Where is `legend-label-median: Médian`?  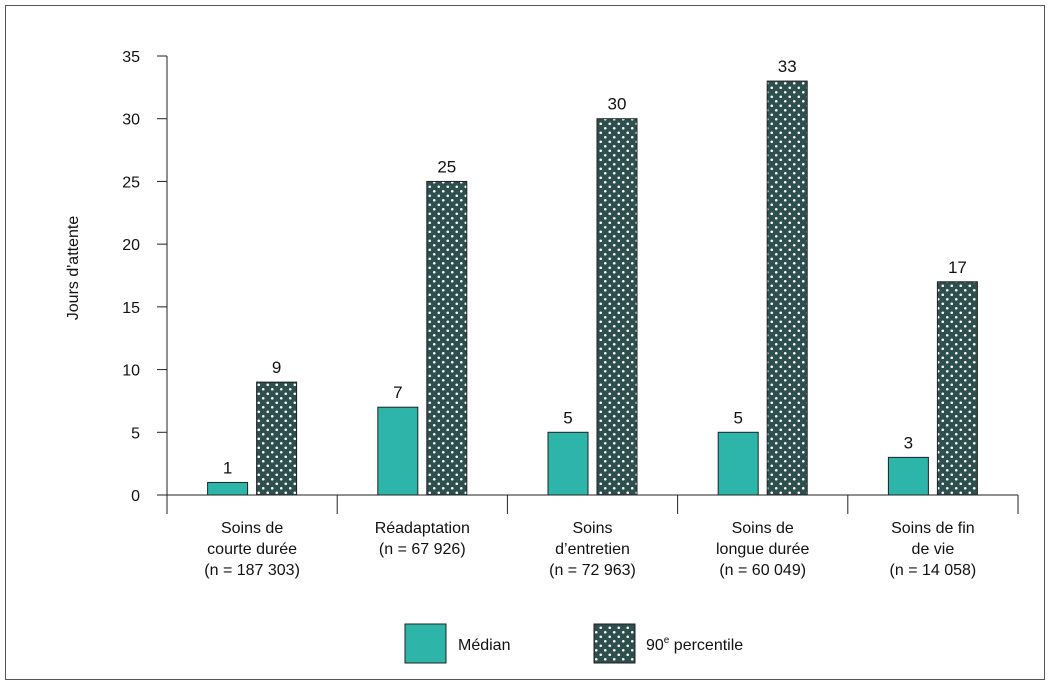
legend-label-median: Médian is located at coordinates (484, 645).